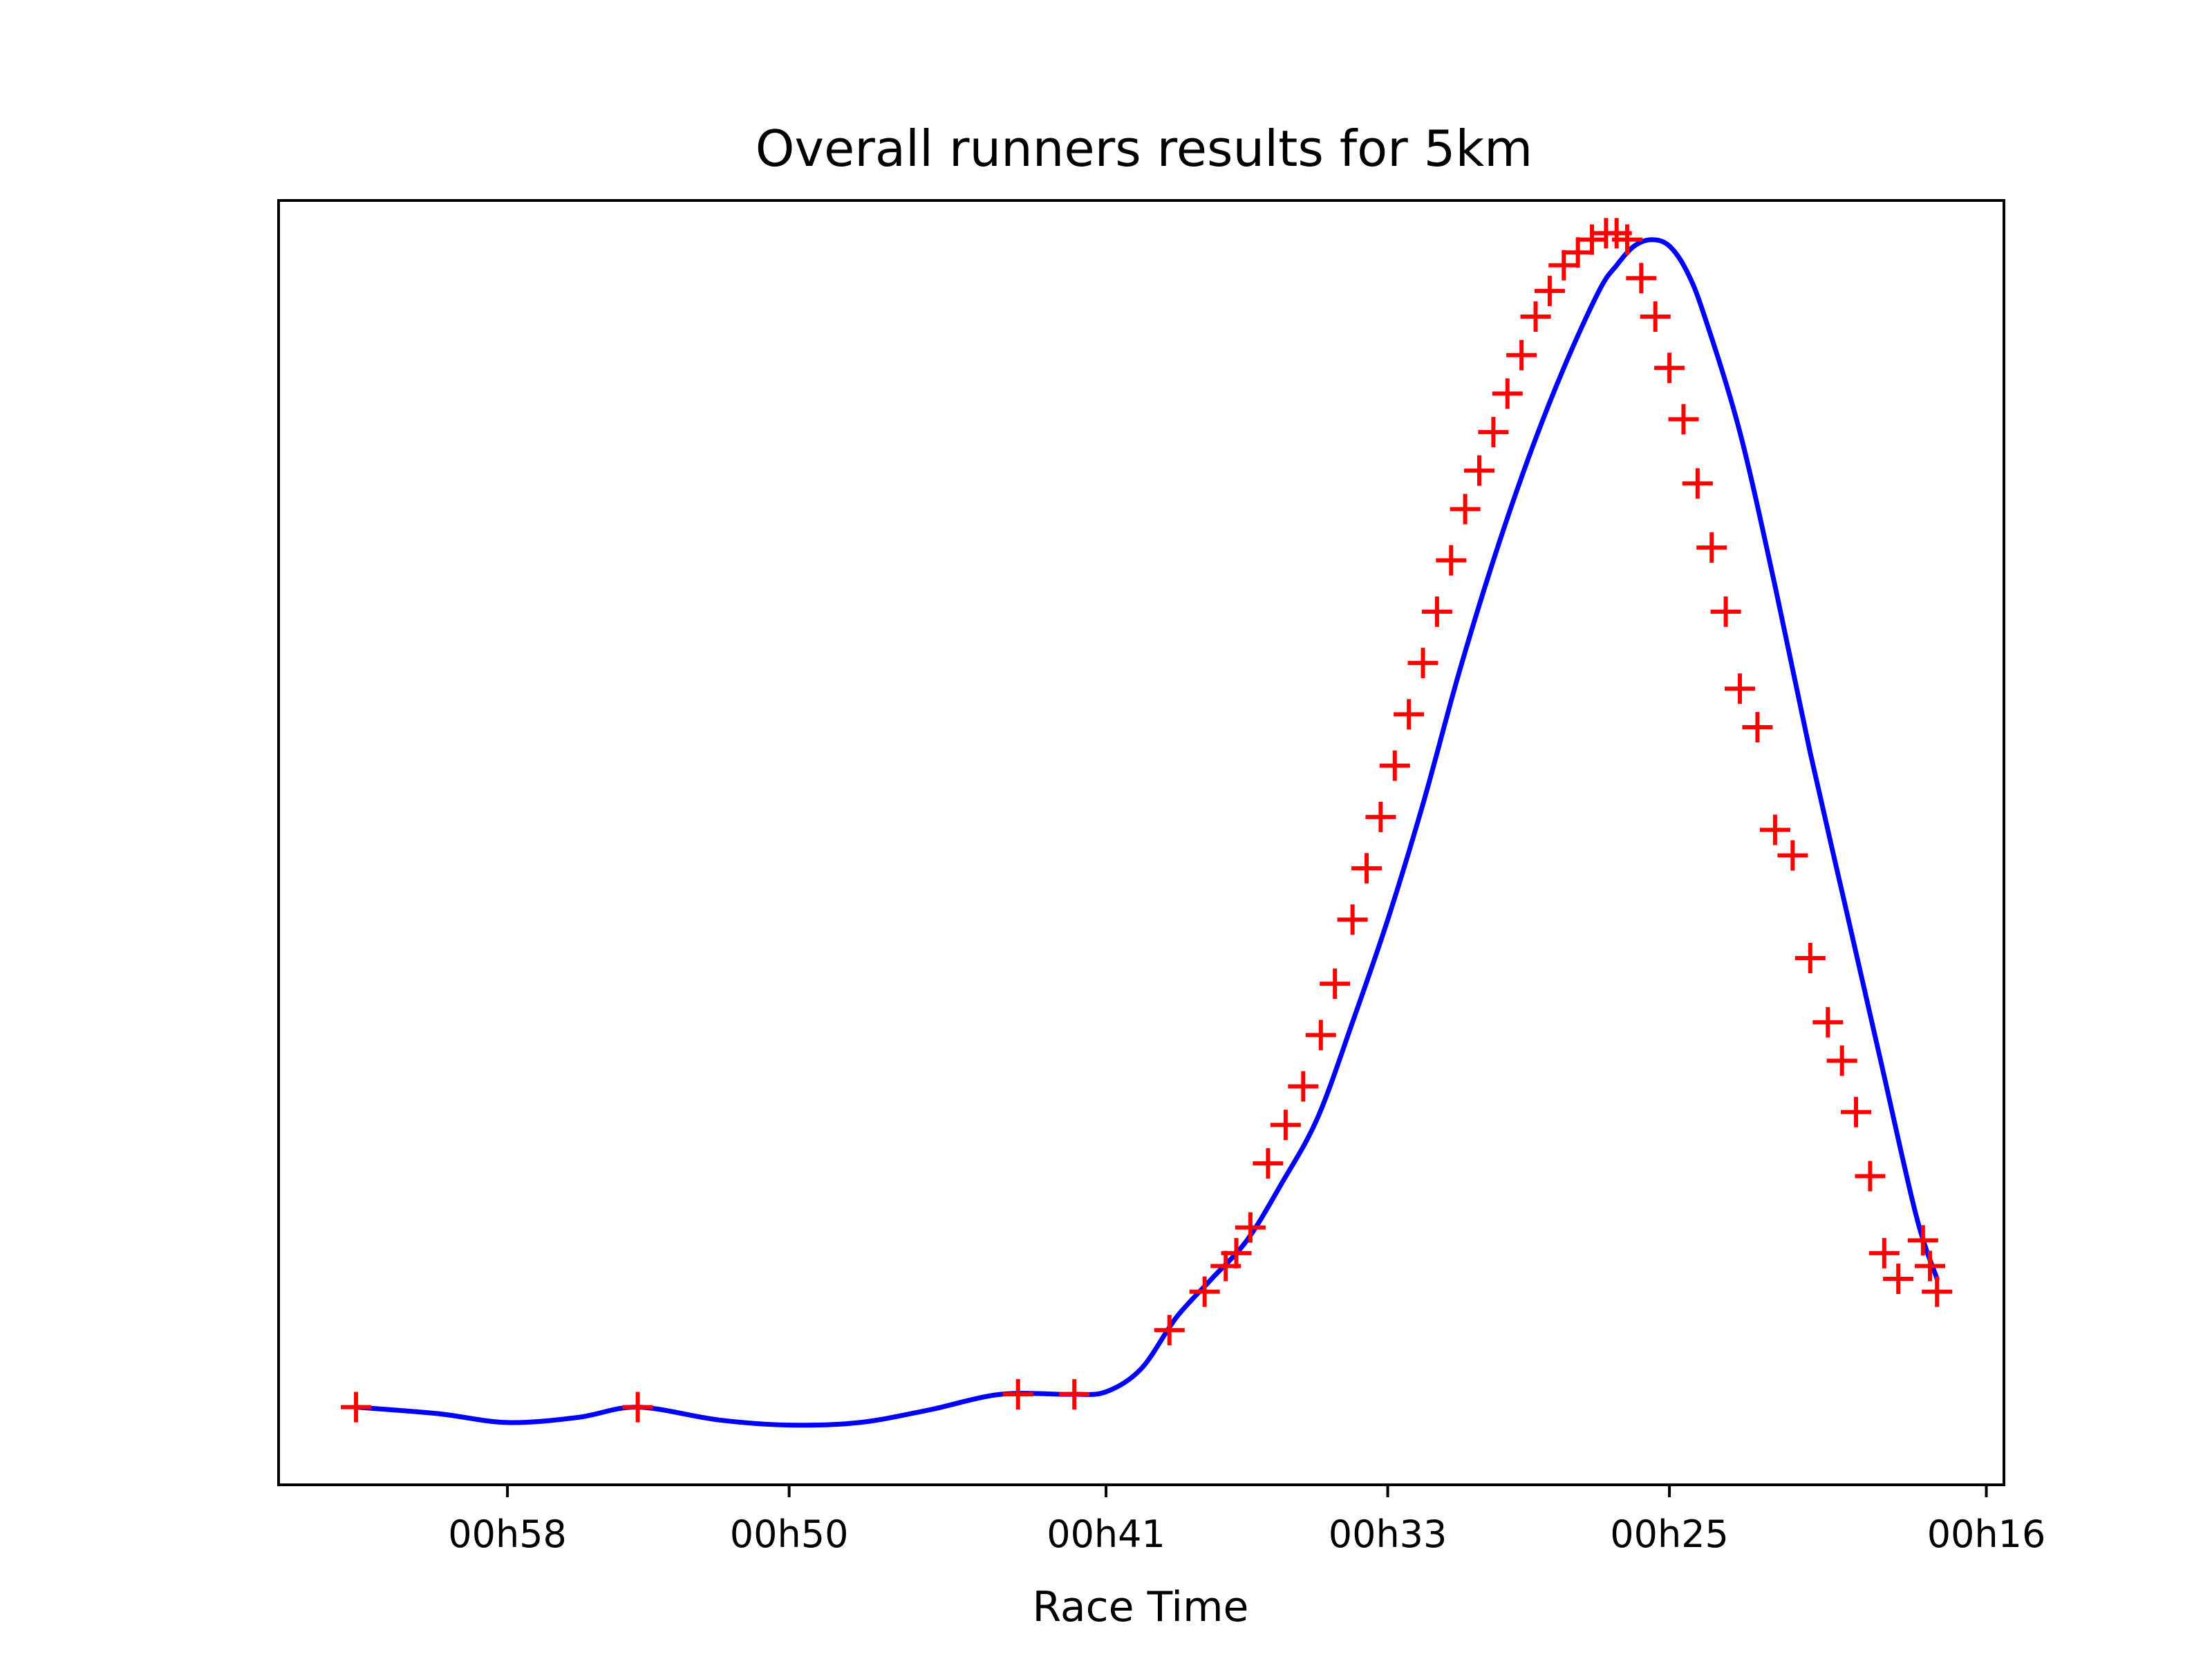  I want to click on x-tick-label: 00h58, so click(508, 1534).